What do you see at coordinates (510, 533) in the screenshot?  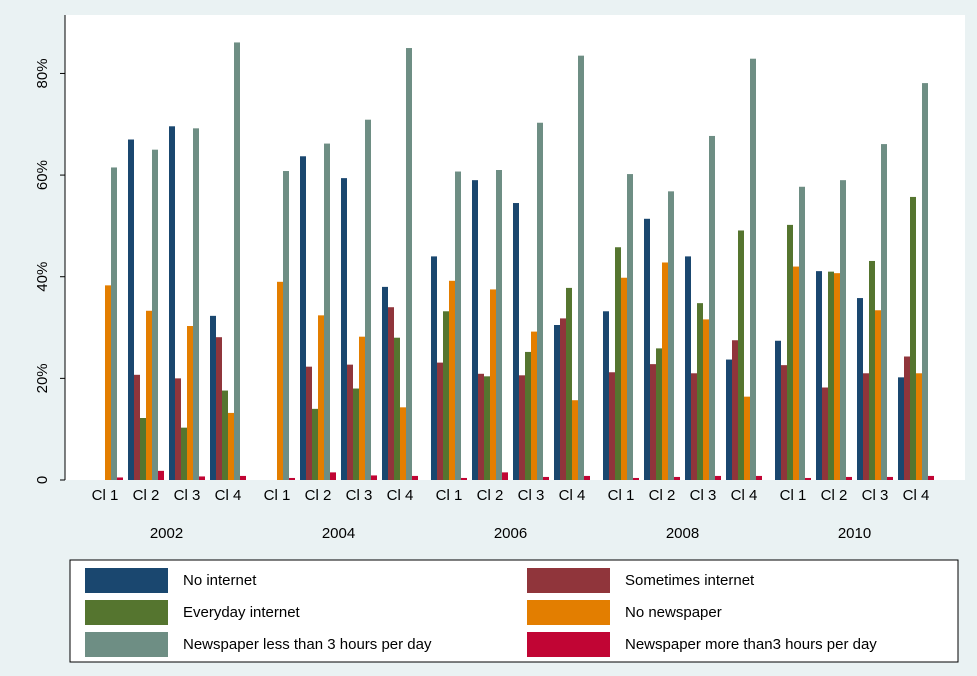 I see `group-label: 2006` at bounding box center [510, 533].